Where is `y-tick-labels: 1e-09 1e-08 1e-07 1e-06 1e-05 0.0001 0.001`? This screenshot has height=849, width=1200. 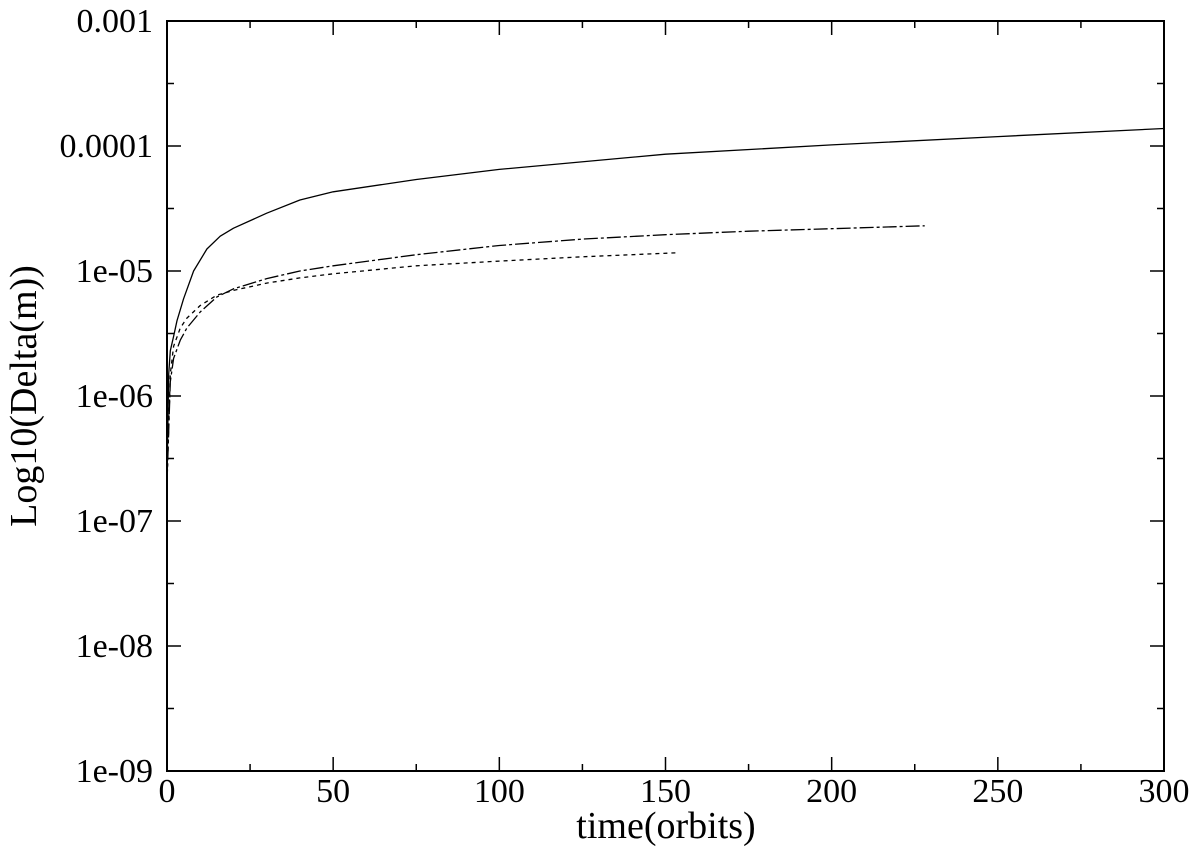 y-tick-labels: 1e-09 1e-08 1e-07 1e-06 1e-05 0.0001 0.001 is located at coordinates (107, 396).